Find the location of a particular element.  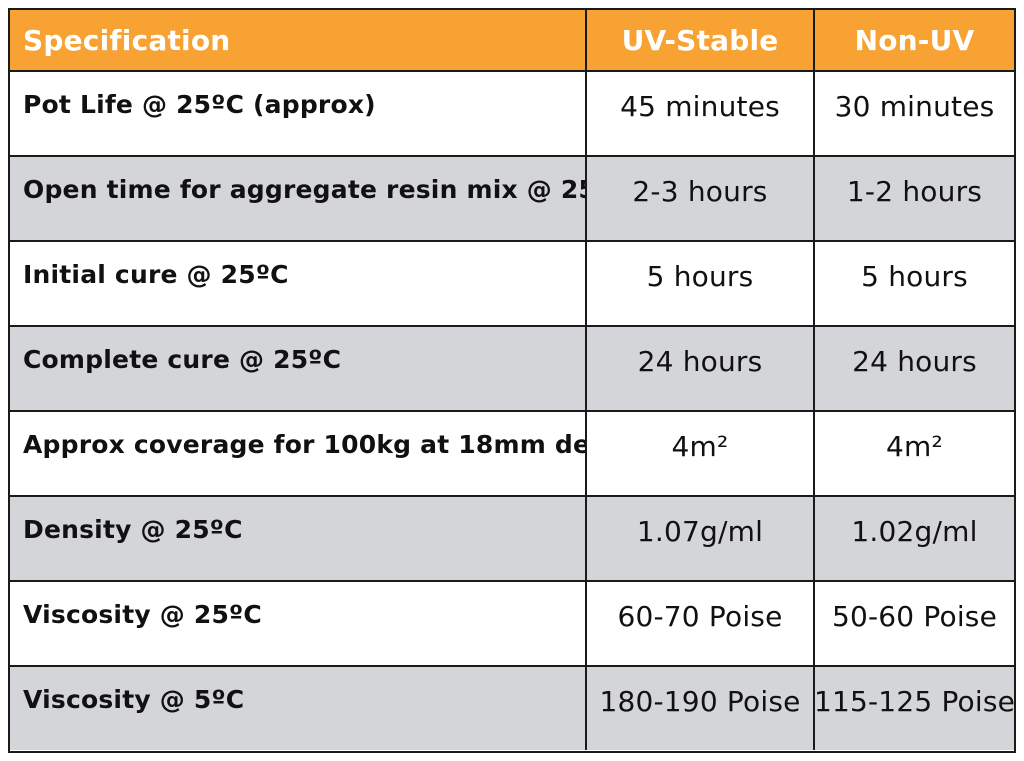

non-uv-value: 1.02g/ml is located at coordinates (913, 538).